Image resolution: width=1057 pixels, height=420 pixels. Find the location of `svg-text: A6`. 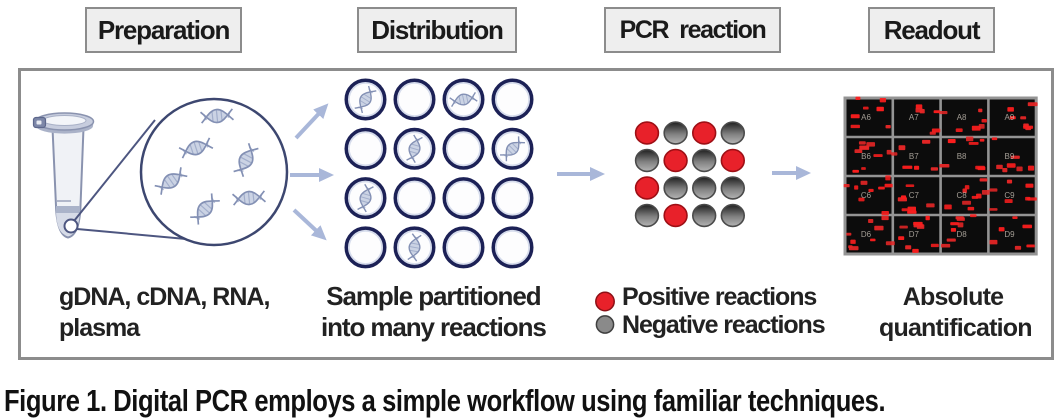

svg-text: A6 is located at coordinates (866, 117).